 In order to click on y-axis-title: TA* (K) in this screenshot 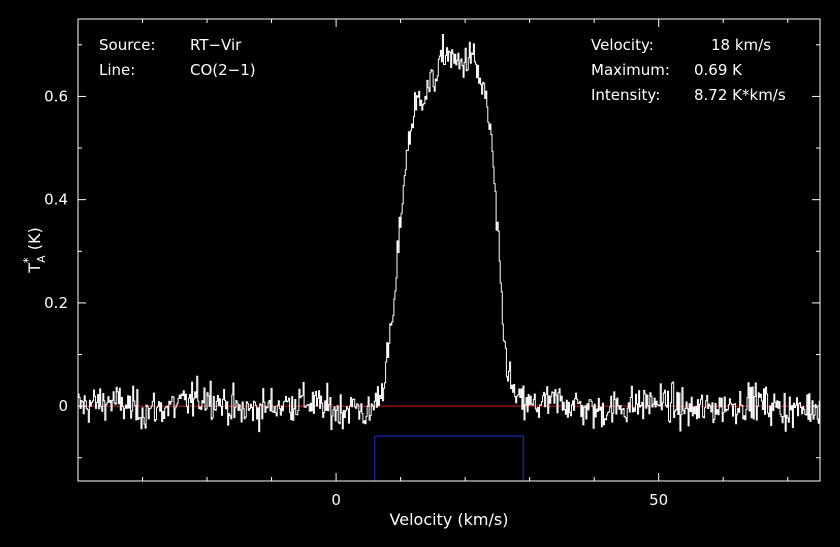, I will do `click(34, 250)`.